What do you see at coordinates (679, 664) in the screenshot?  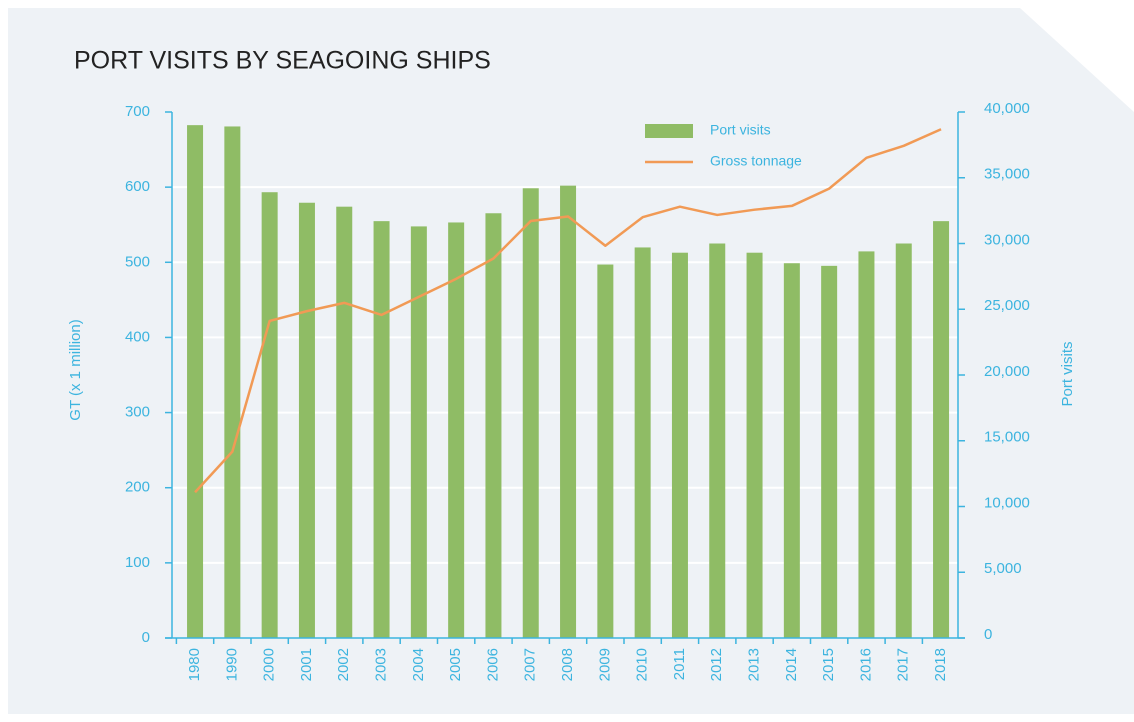 I see `x-tick-label: 2011` at bounding box center [679, 664].